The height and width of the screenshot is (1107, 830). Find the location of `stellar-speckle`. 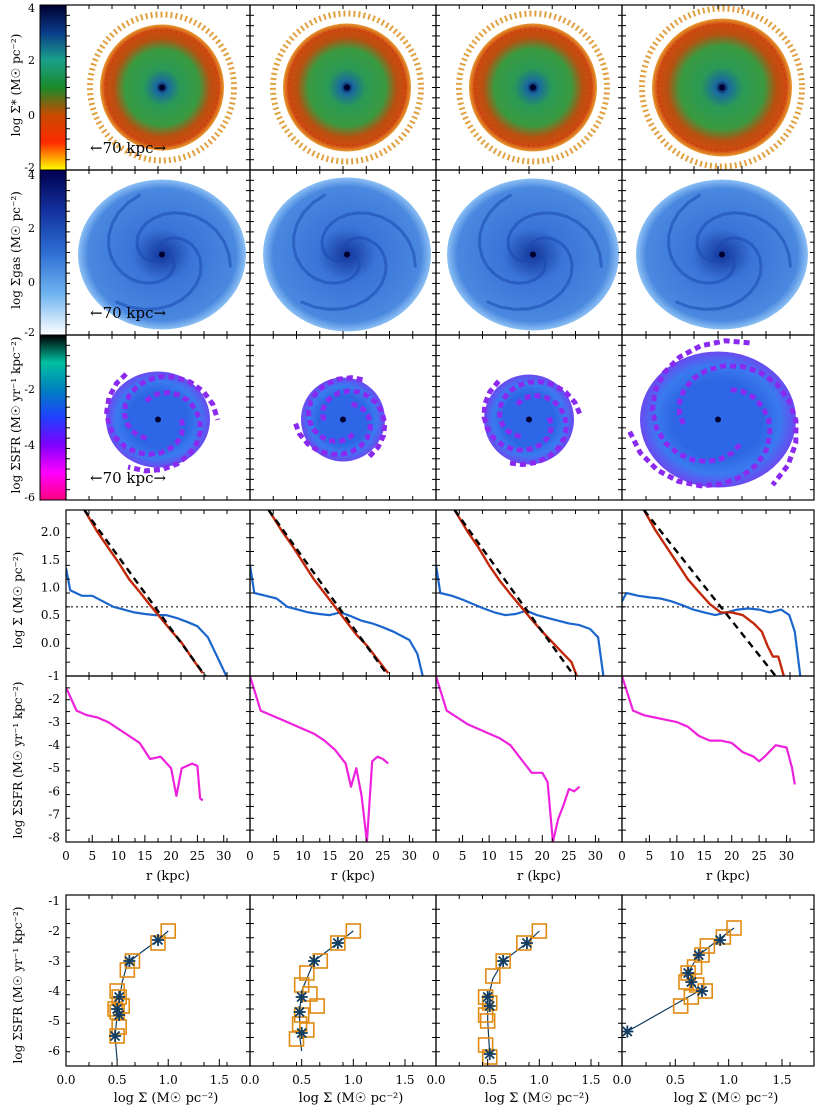

stellar-speckle is located at coordinates (722, 87).